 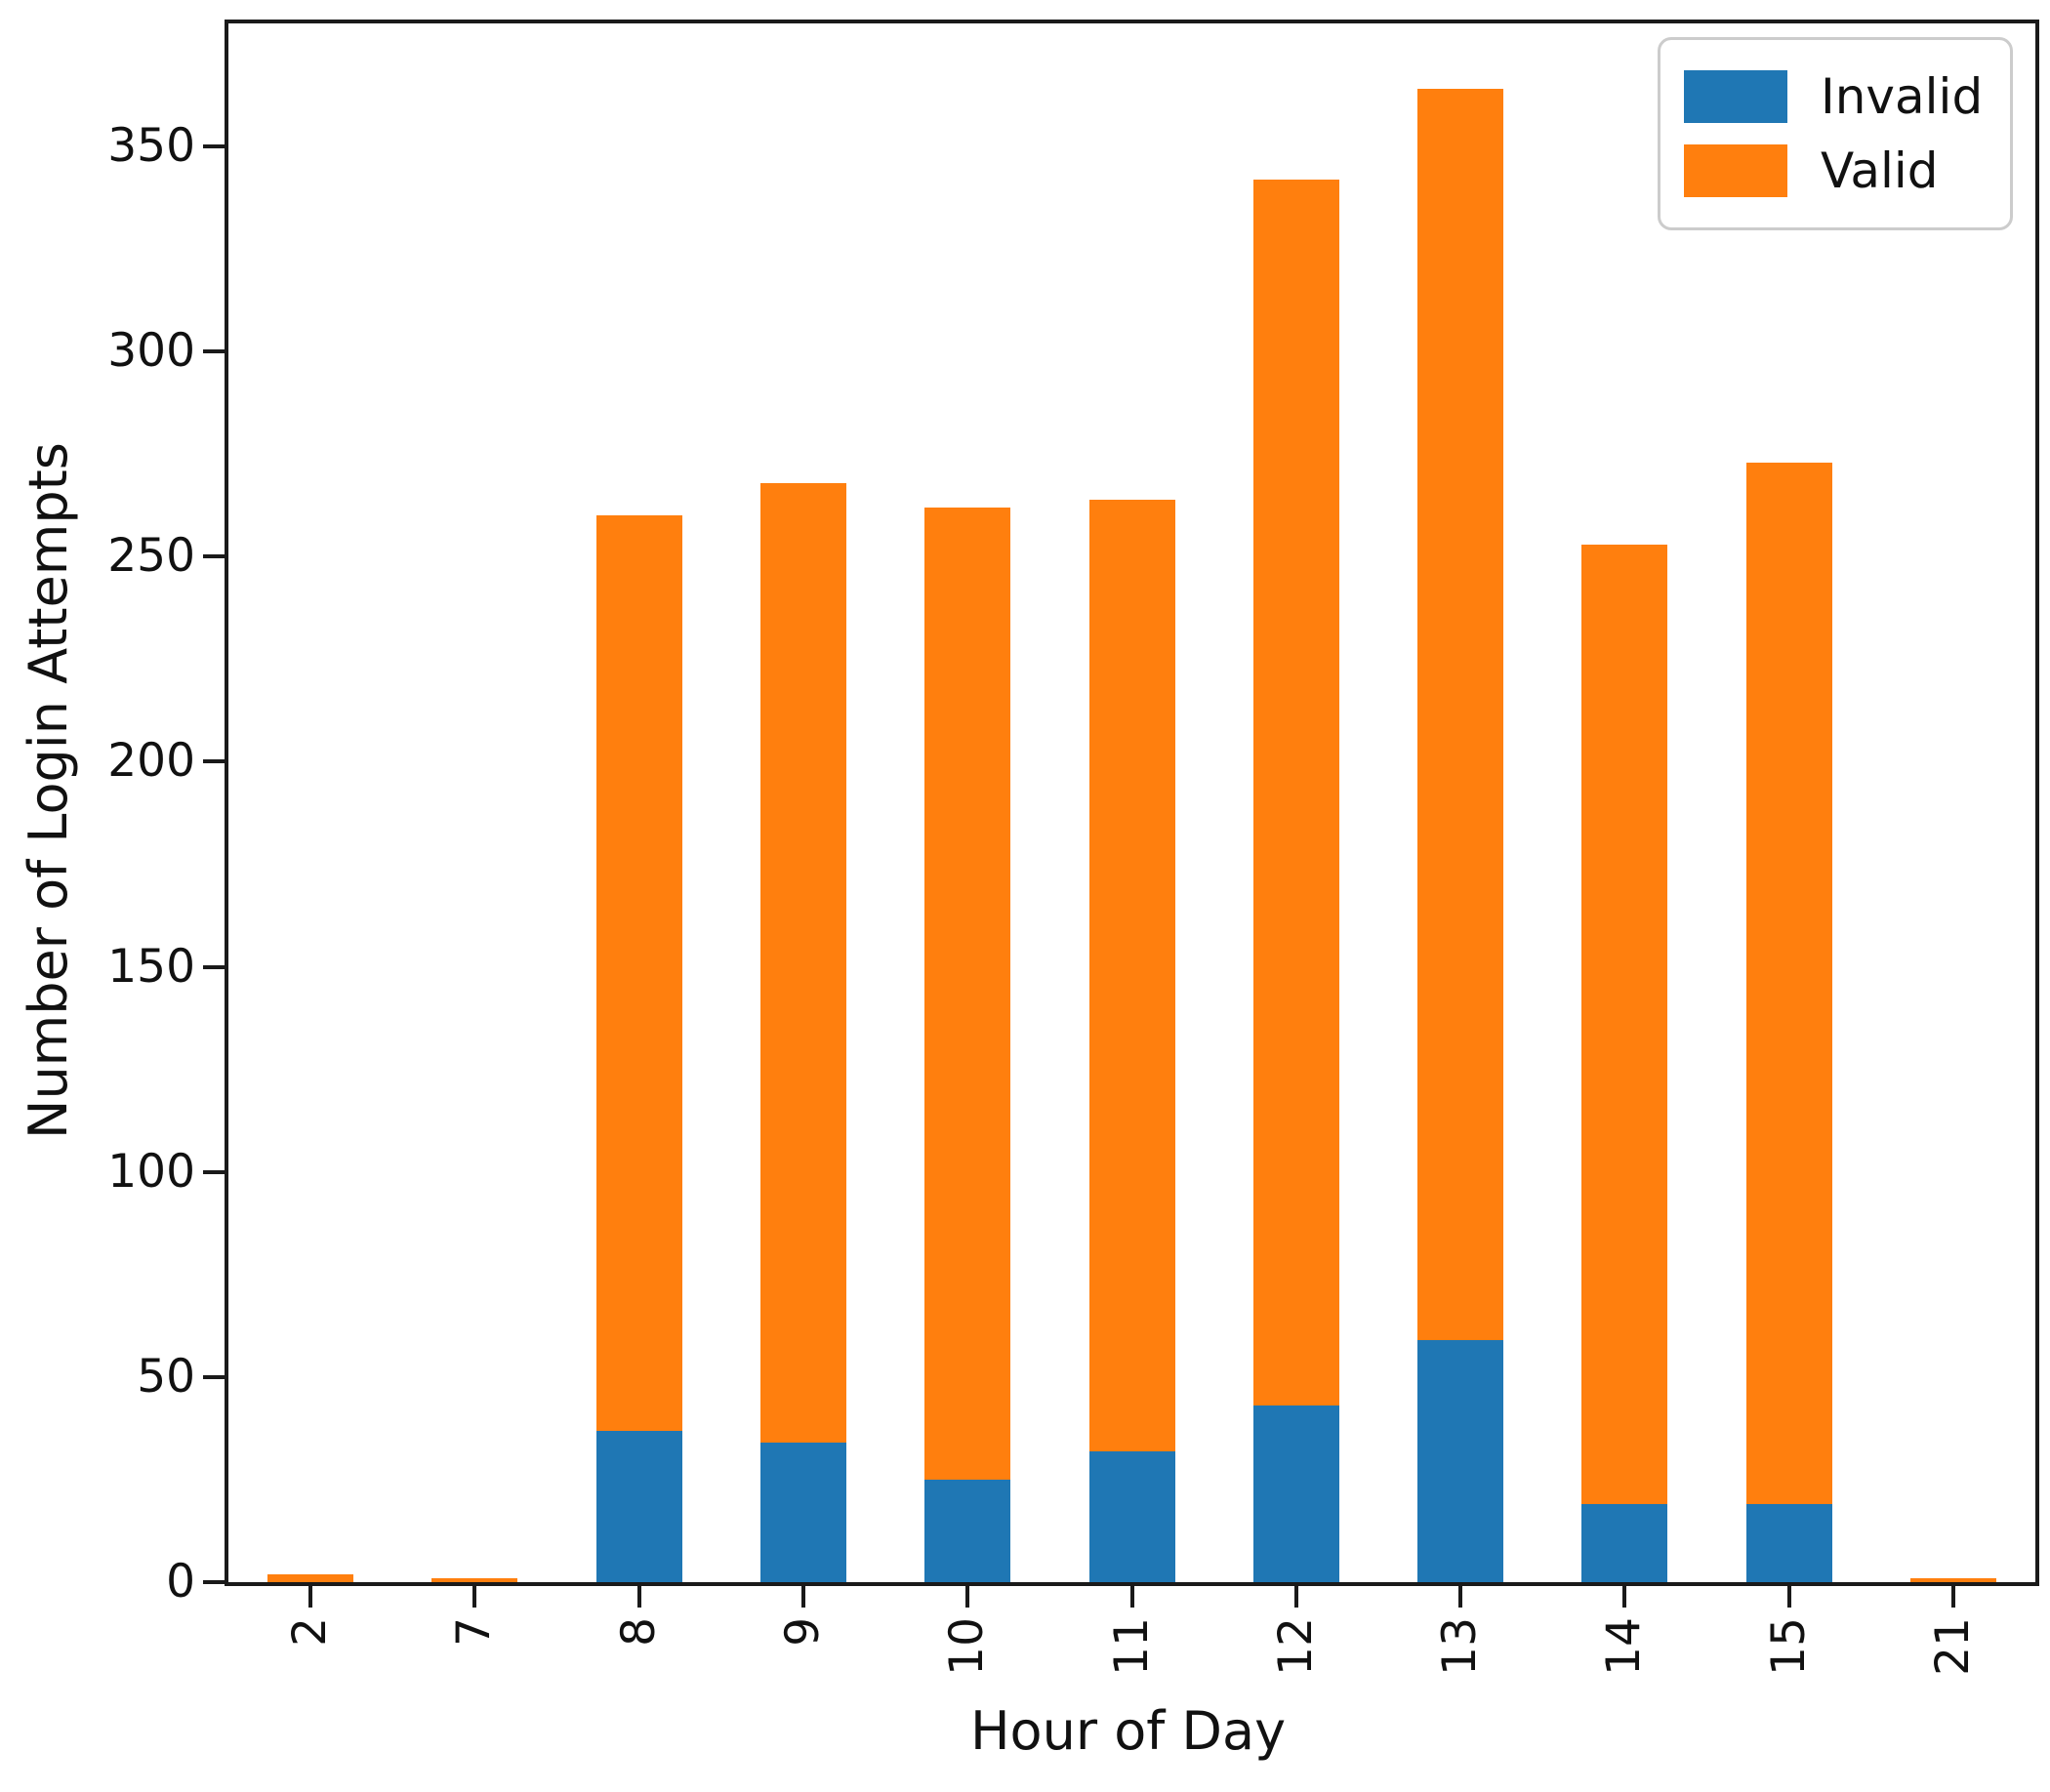 I want to click on legend-label-valid: Valid, so click(x=1880, y=171).